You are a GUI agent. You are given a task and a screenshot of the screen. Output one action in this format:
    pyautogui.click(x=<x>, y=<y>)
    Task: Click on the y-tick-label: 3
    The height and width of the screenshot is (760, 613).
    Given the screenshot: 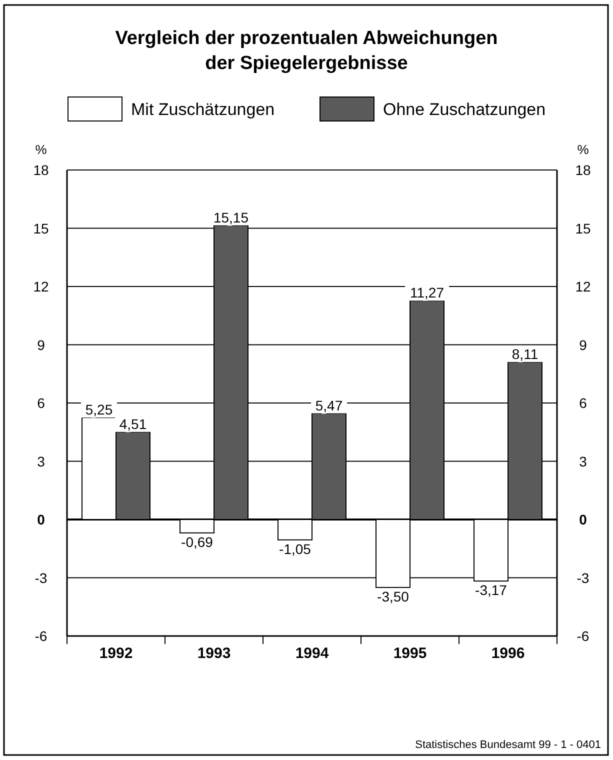 What is the action you would take?
    pyautogui.click(x=41, y=461)
    